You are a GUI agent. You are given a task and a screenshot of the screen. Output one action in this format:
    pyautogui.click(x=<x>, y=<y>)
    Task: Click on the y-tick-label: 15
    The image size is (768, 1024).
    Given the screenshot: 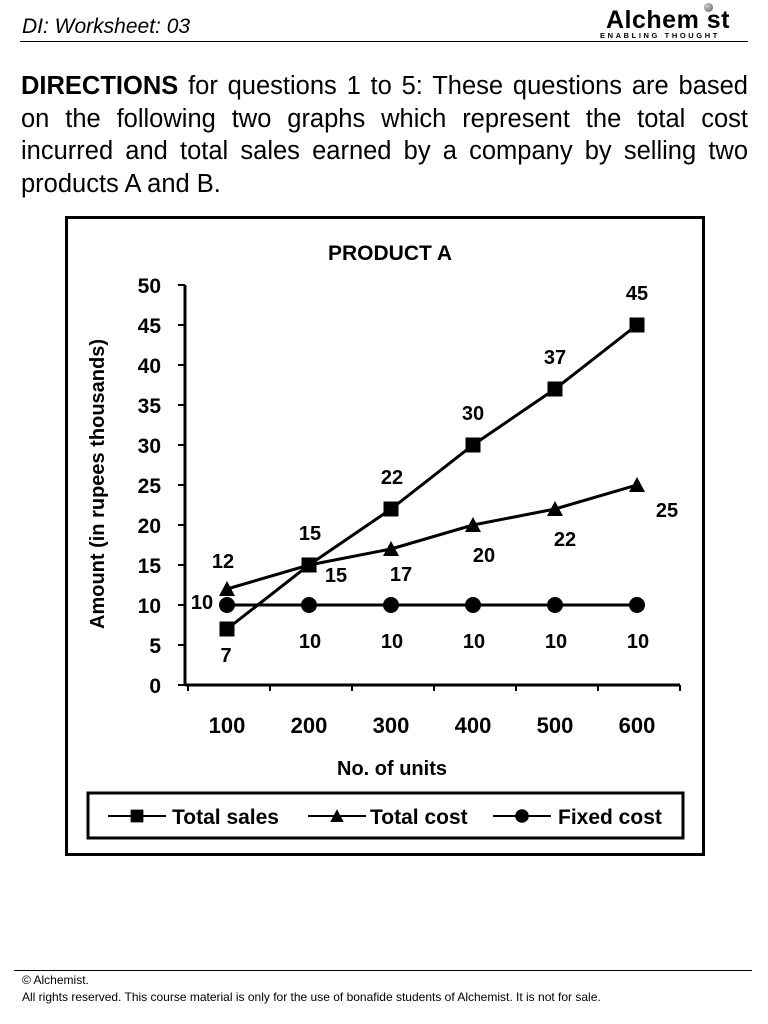 What is the action you would take?
    pyautogui.click(x=150, y=566)
    